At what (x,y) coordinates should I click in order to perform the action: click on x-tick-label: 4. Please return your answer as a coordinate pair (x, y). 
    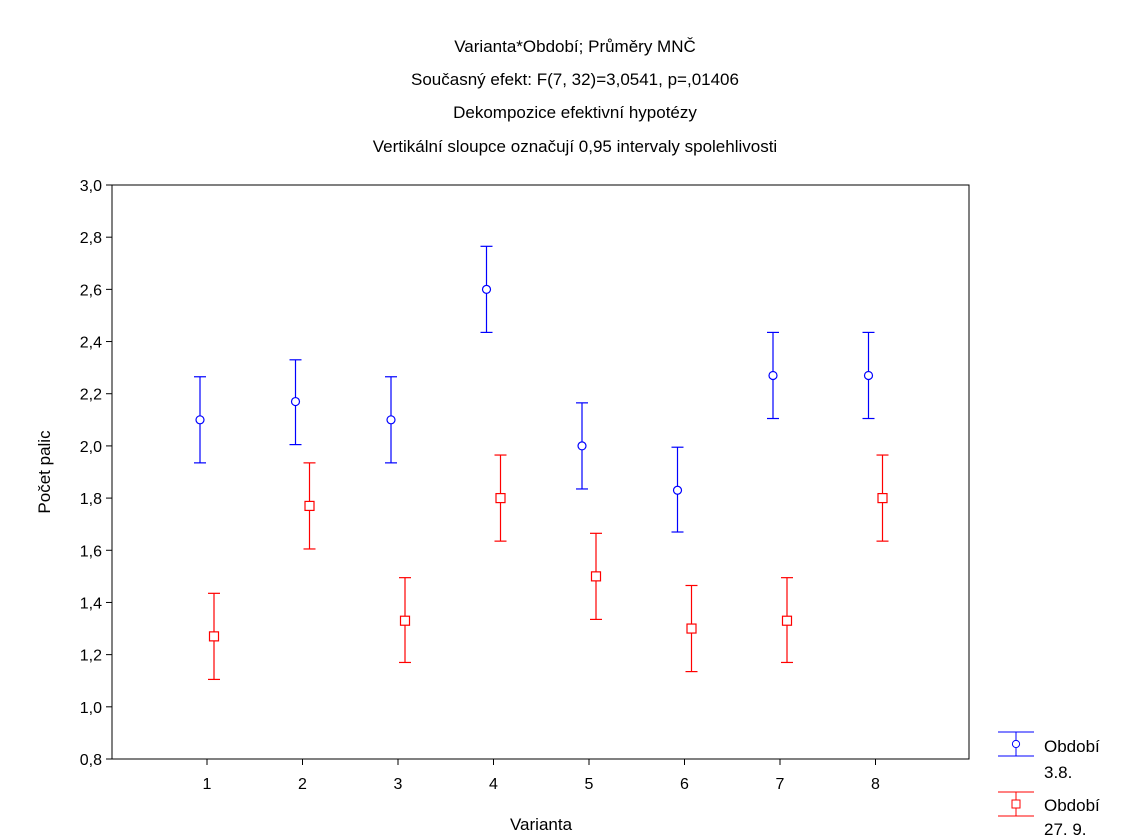
    Looking at the image, I should click on (493, 784).